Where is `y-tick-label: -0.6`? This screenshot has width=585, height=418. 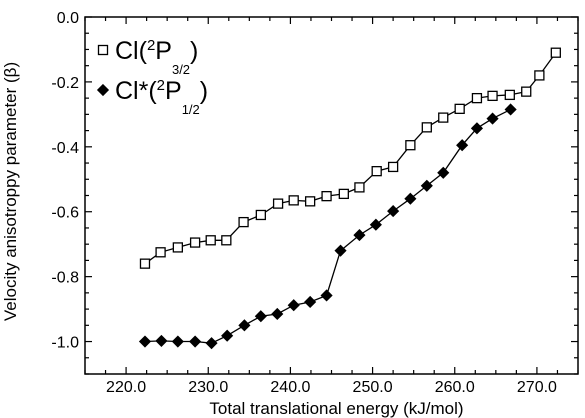 y-tick-label: -0.6 is located at coordinates (65, 213).